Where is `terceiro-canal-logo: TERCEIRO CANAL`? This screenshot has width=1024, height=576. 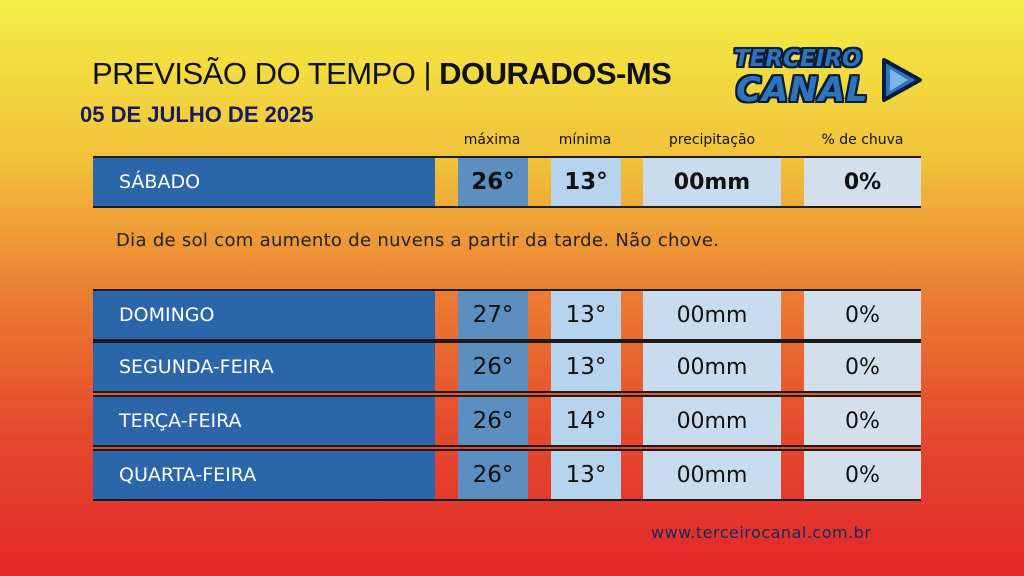
terceiro-canal-logo: TERCEIRO CANAL is located at coordinates (828, 81).